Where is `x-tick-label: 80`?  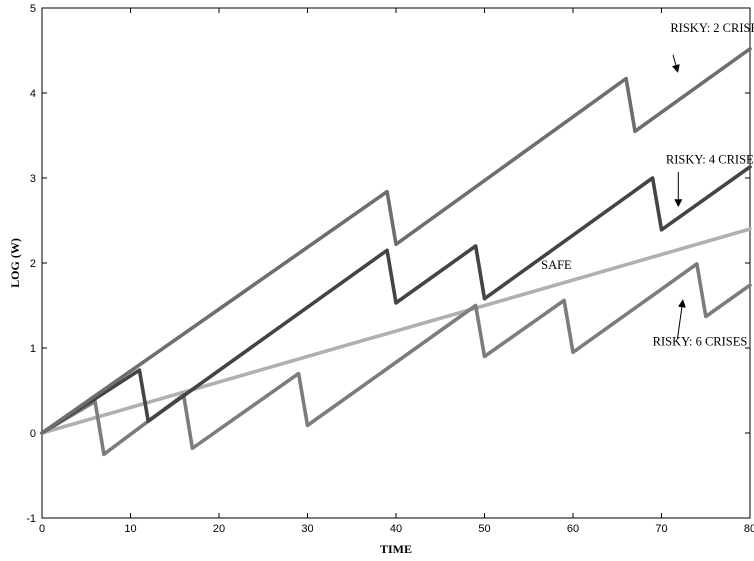
x-tick-label: 80 is located at coordinates (749, 529).